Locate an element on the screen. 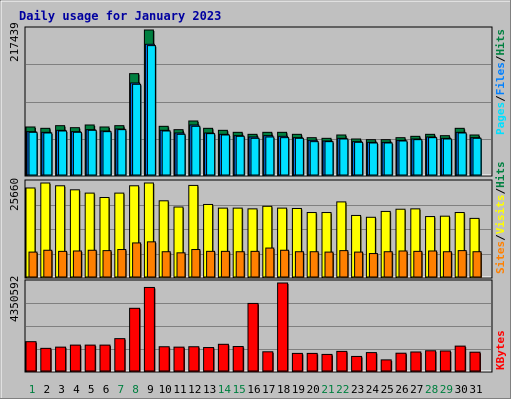 The height and width of the screenshot is (400, 512). day-label: 29 is located at coordinates (446, 389).